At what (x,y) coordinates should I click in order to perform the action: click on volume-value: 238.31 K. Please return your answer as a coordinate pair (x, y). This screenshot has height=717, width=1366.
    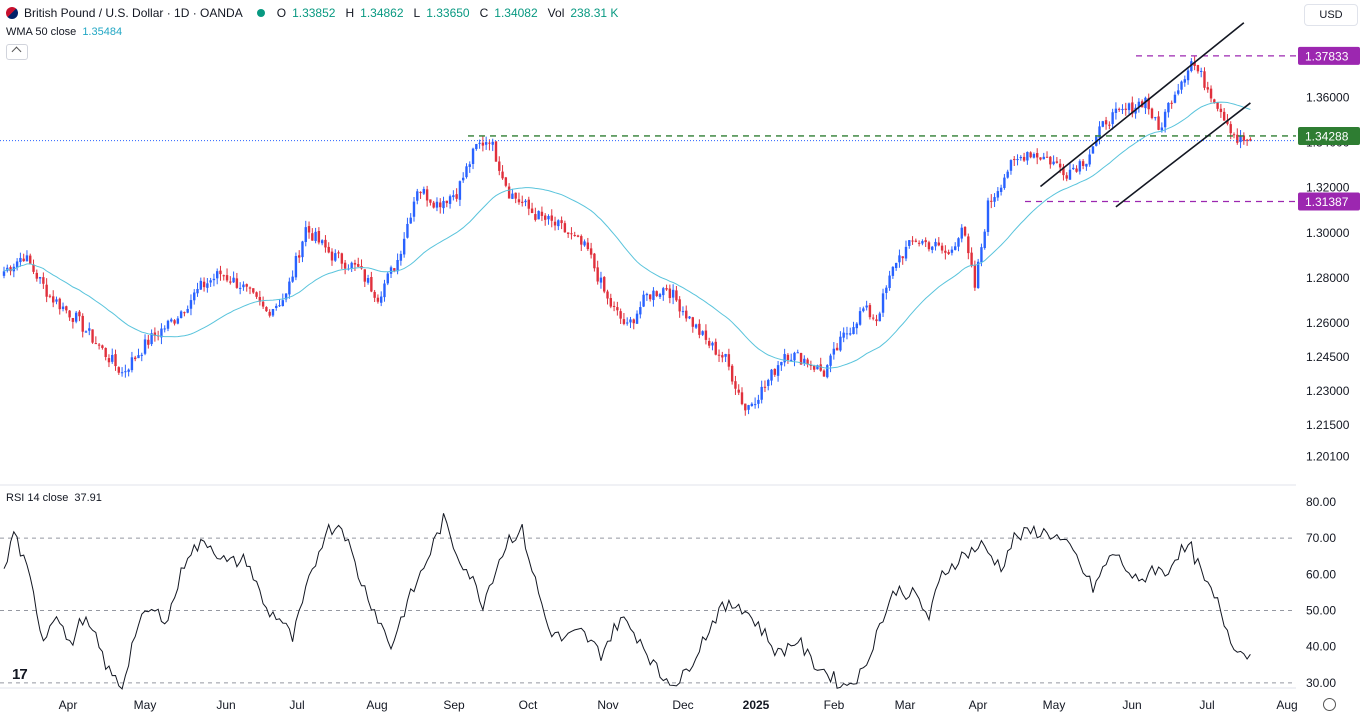
    Looking at the image, I should click on (594, 13).